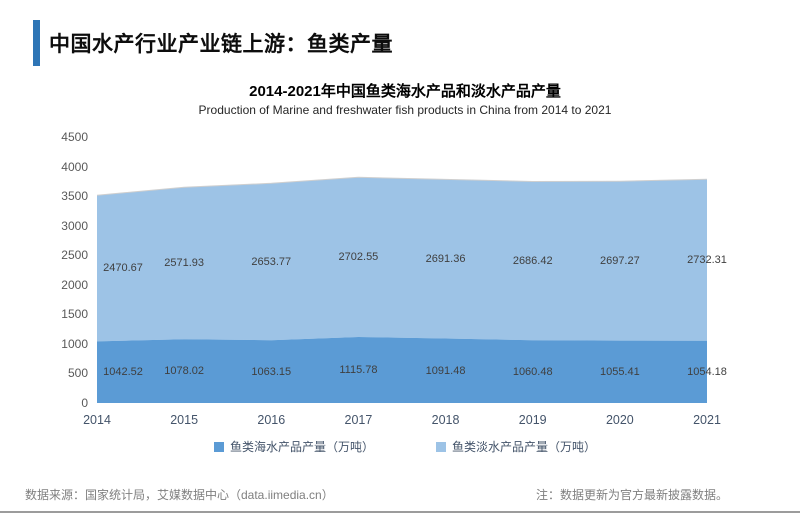  What do you see at coordinates (532, 420) in the screenshot?
I see `x-tick-label: 2019` at bounding box center [532, 420].